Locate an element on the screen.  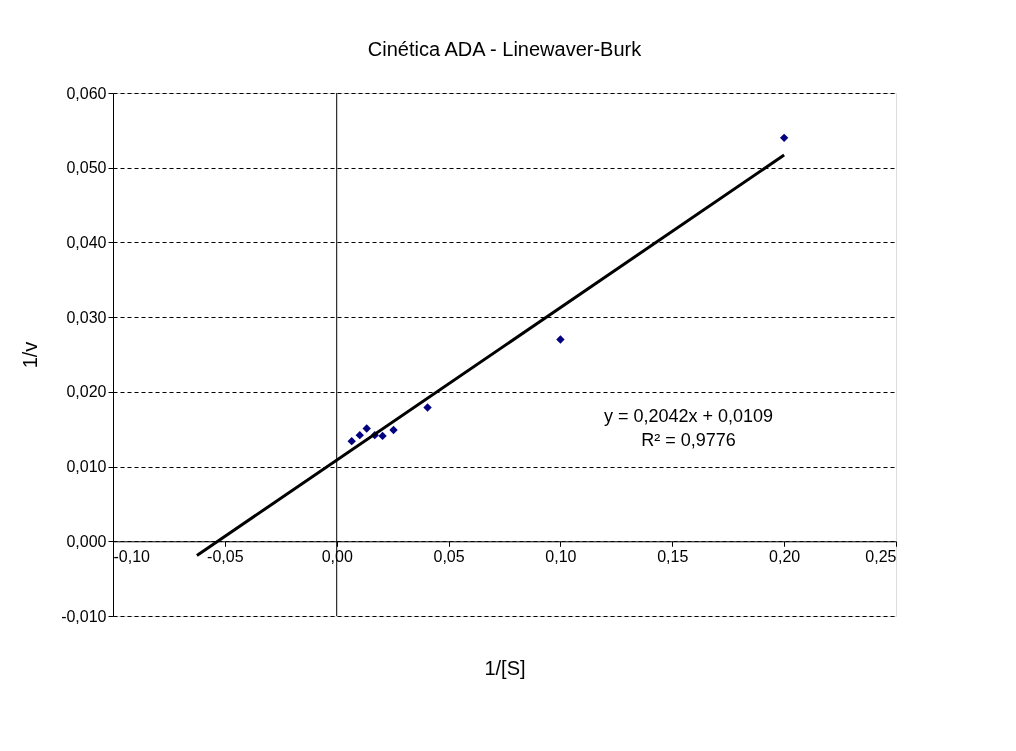
y-tick-label: 0,060 is located at coordinates (86, 93).